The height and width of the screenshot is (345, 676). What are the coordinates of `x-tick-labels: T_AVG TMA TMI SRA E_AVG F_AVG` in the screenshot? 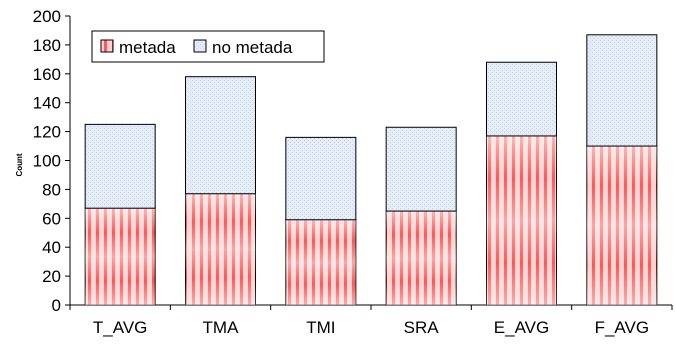 It's located at (371, 327).